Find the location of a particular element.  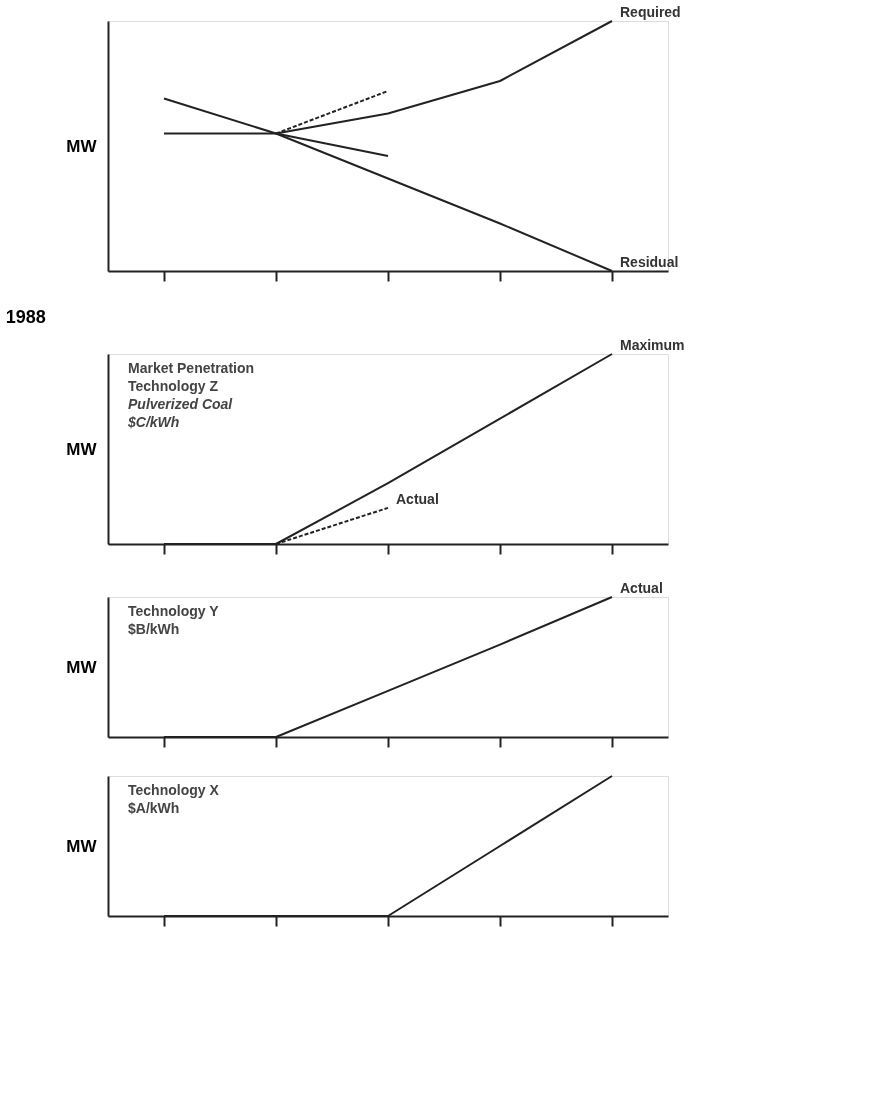

series-label: Residual is located at coordinates (649, 262).